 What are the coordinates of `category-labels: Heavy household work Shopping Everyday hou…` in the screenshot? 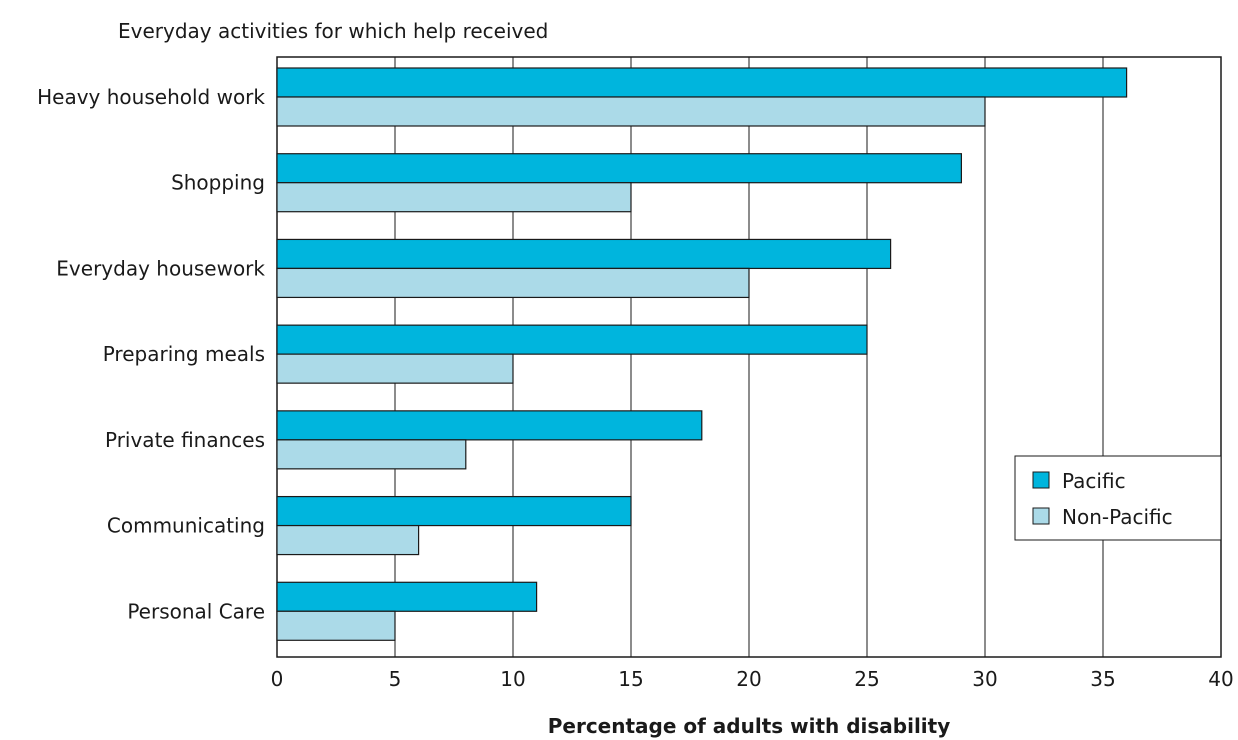 It's located at (151, 354).